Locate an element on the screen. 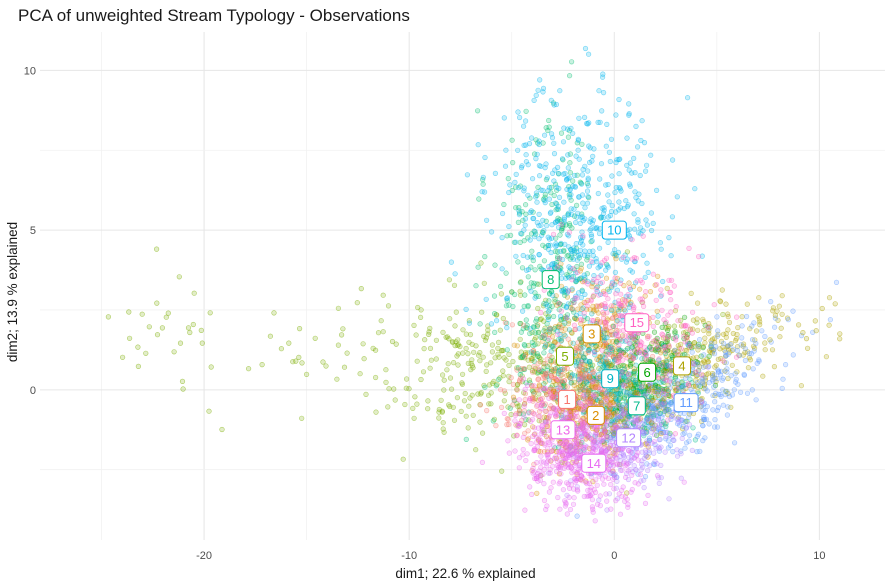  cluster-label-5: 5 is located at coordinates (565, 356).